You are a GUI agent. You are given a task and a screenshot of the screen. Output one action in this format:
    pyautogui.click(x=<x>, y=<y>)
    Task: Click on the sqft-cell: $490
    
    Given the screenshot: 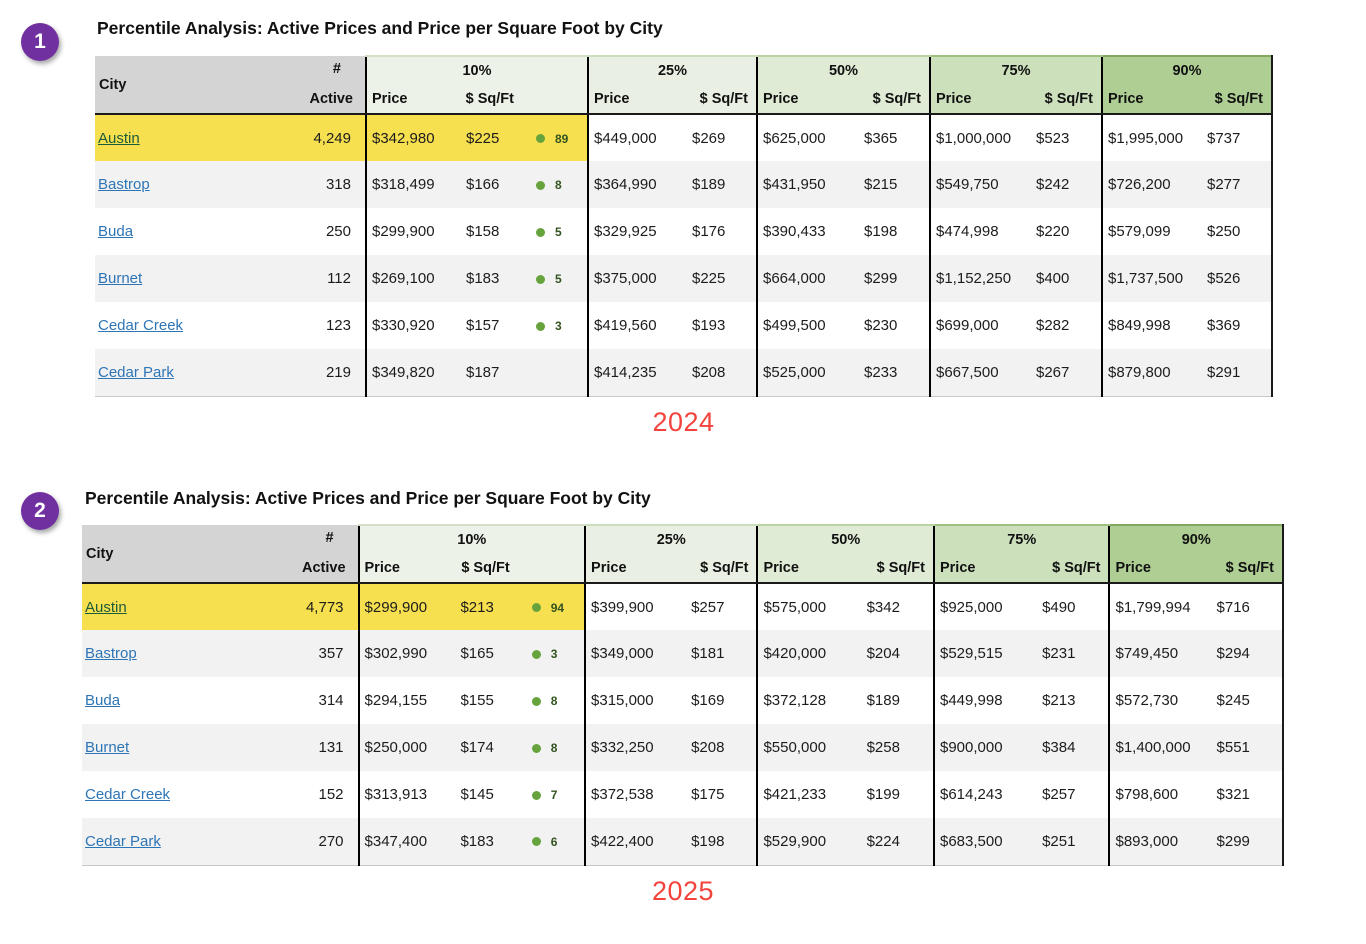 What is the action you would take?
    pyautogui.click(x=1074, y=606)
    